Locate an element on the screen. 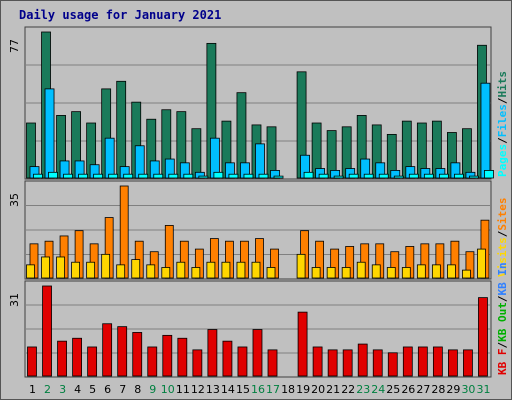 Image resolution: width=512 pixels, height=401 pixels. day-label-3: 3 is located at coordinates (62, 389).